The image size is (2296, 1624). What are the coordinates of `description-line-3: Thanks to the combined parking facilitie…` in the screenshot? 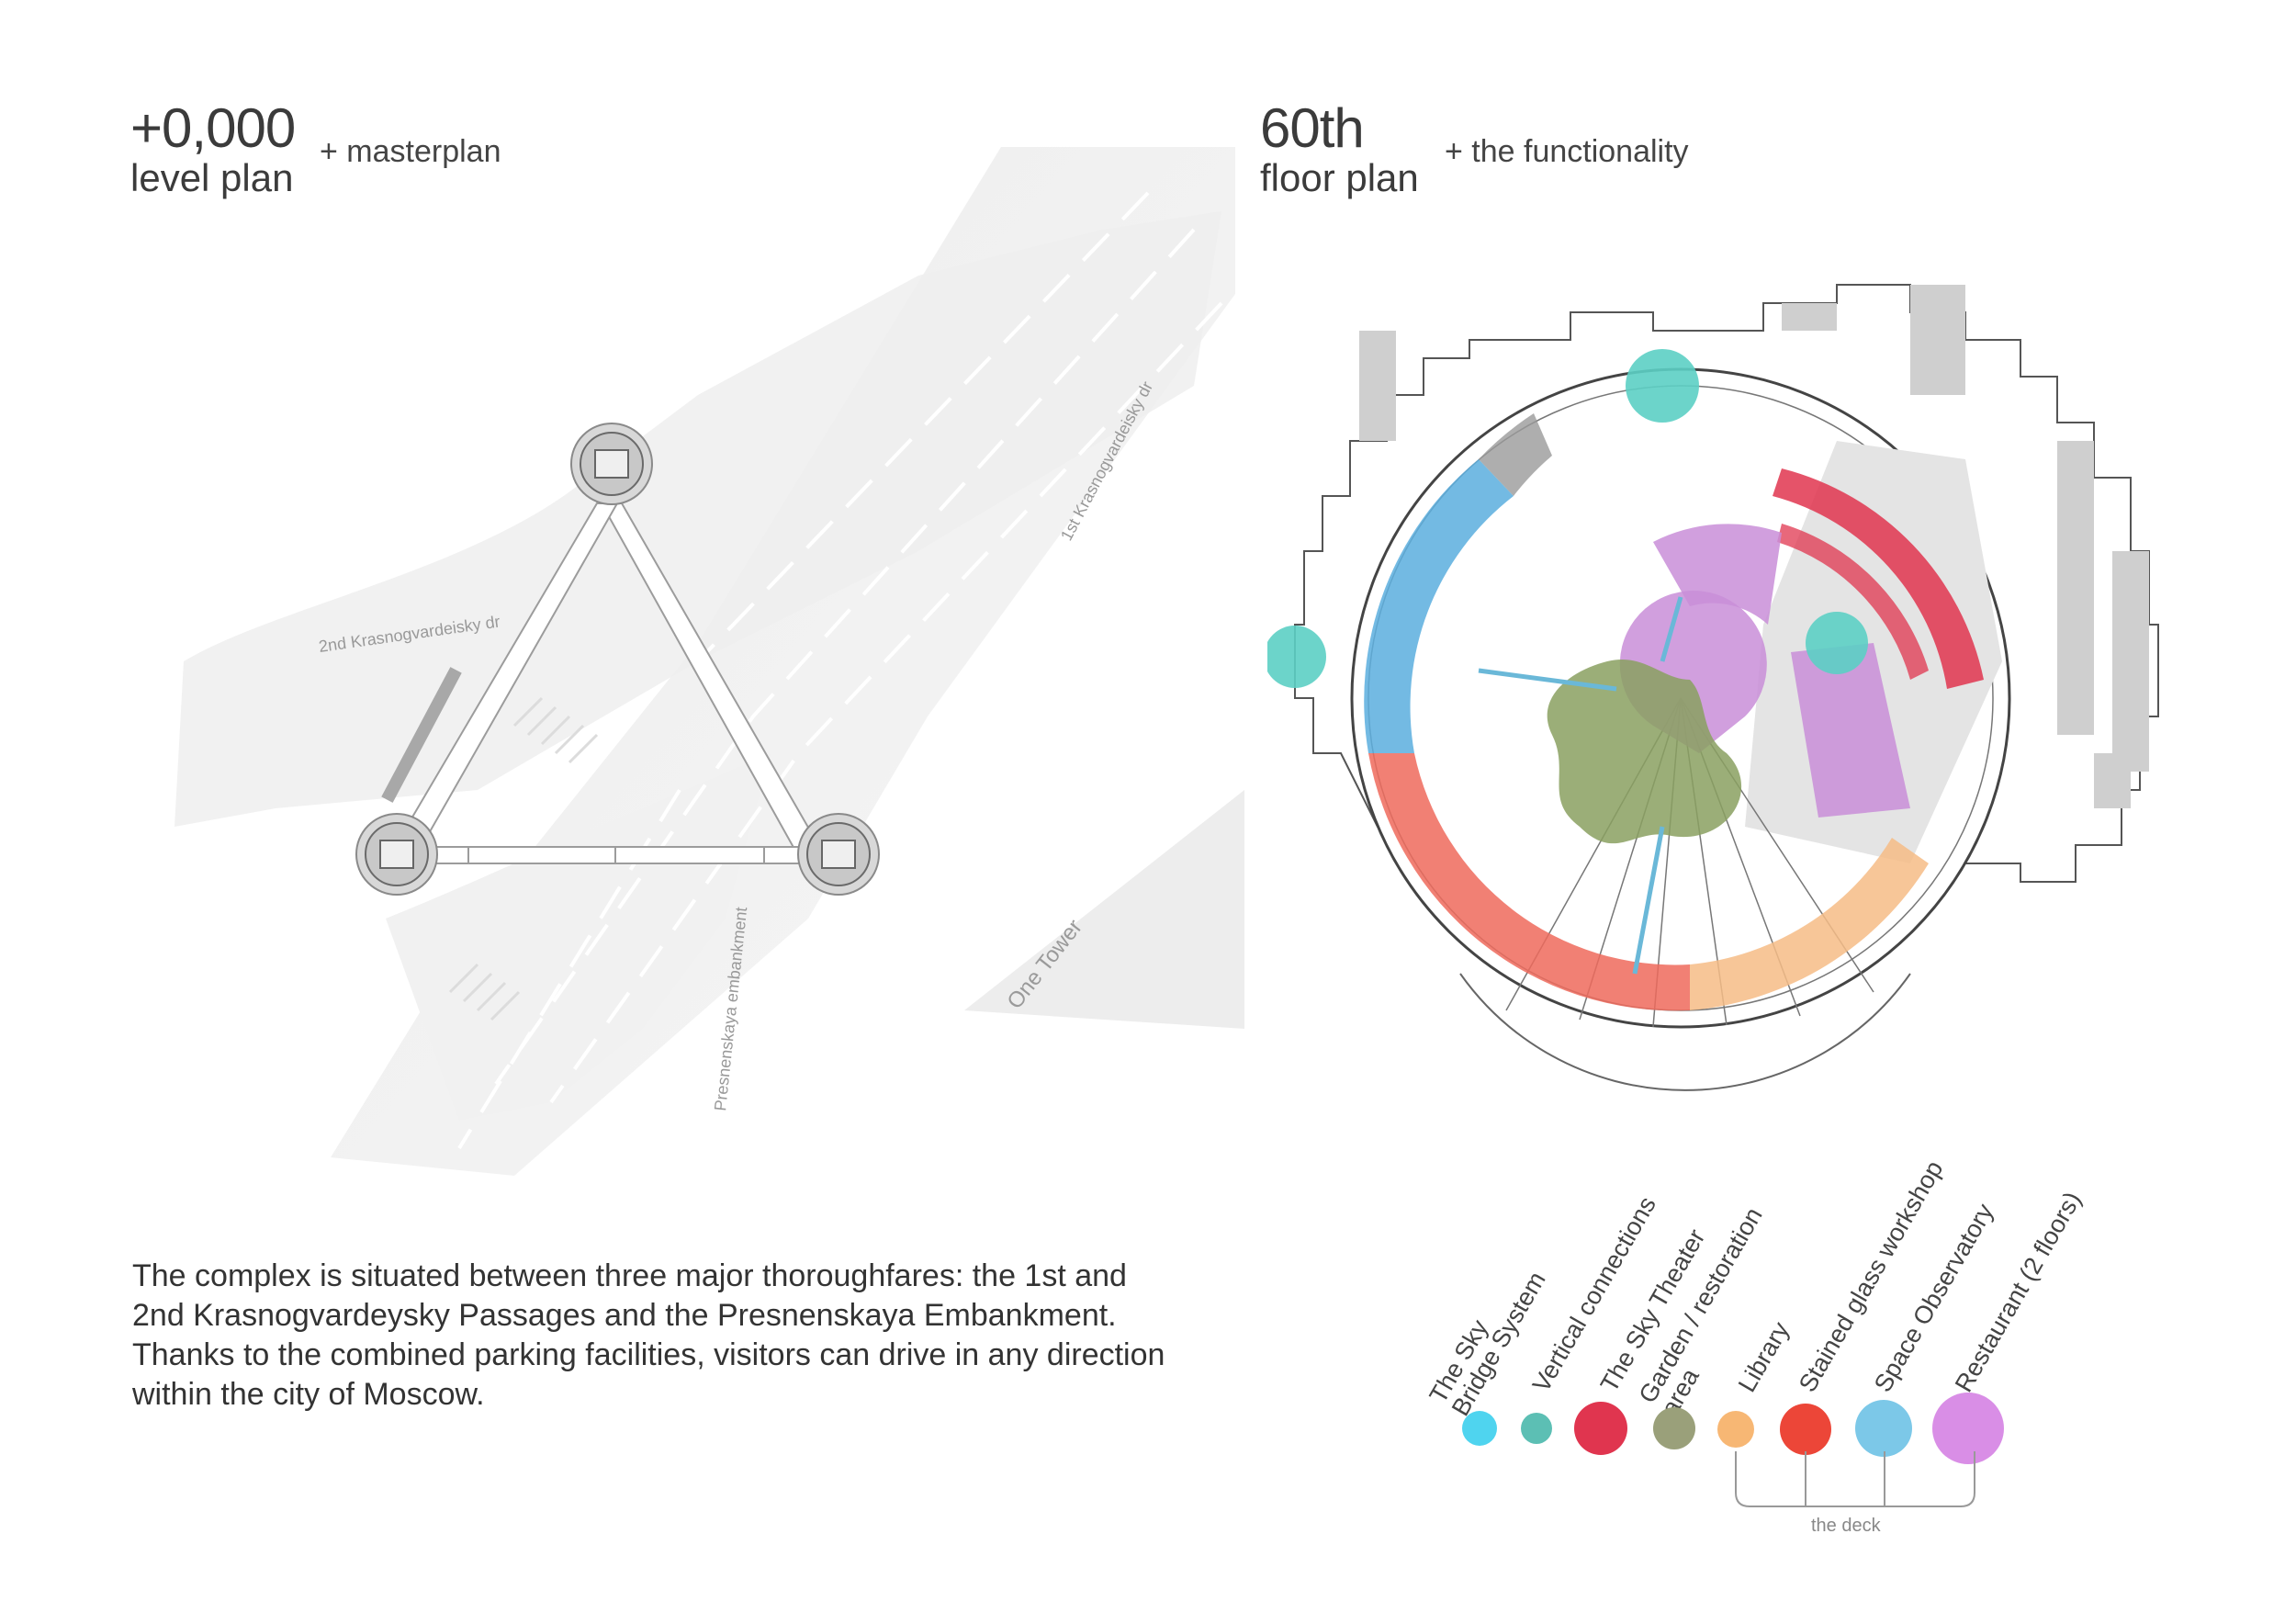 It's located at (648, 1354).